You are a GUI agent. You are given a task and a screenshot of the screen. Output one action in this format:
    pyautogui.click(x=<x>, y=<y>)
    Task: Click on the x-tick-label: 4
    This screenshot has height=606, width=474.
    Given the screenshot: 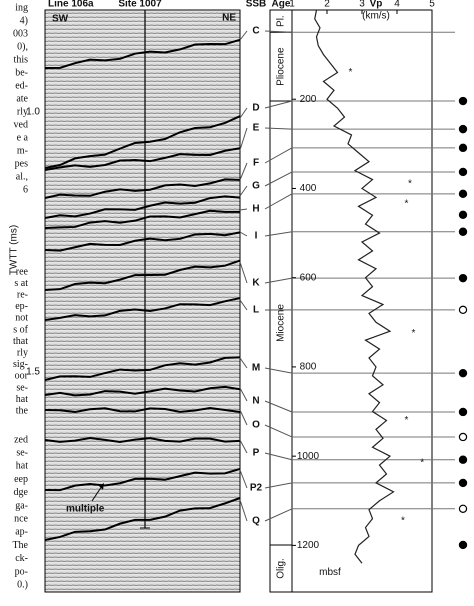 What is the action you would take?
    pyautogui.click(x=397, y=5)
    